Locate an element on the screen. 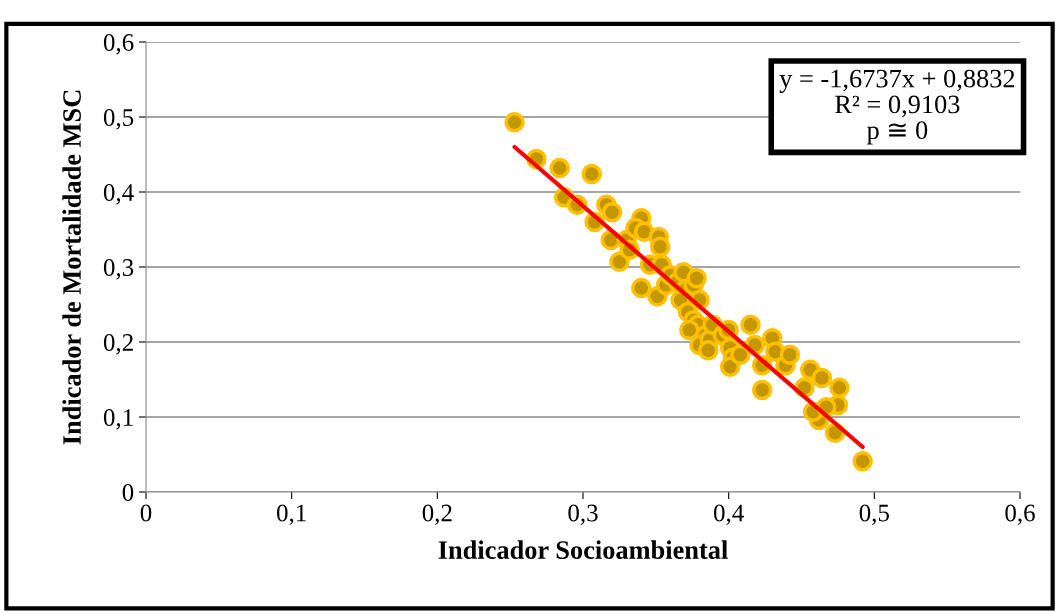 This screenshot has height=612, width=1059. x-tick-label: 0,2 is located at coordinates (437, 514).